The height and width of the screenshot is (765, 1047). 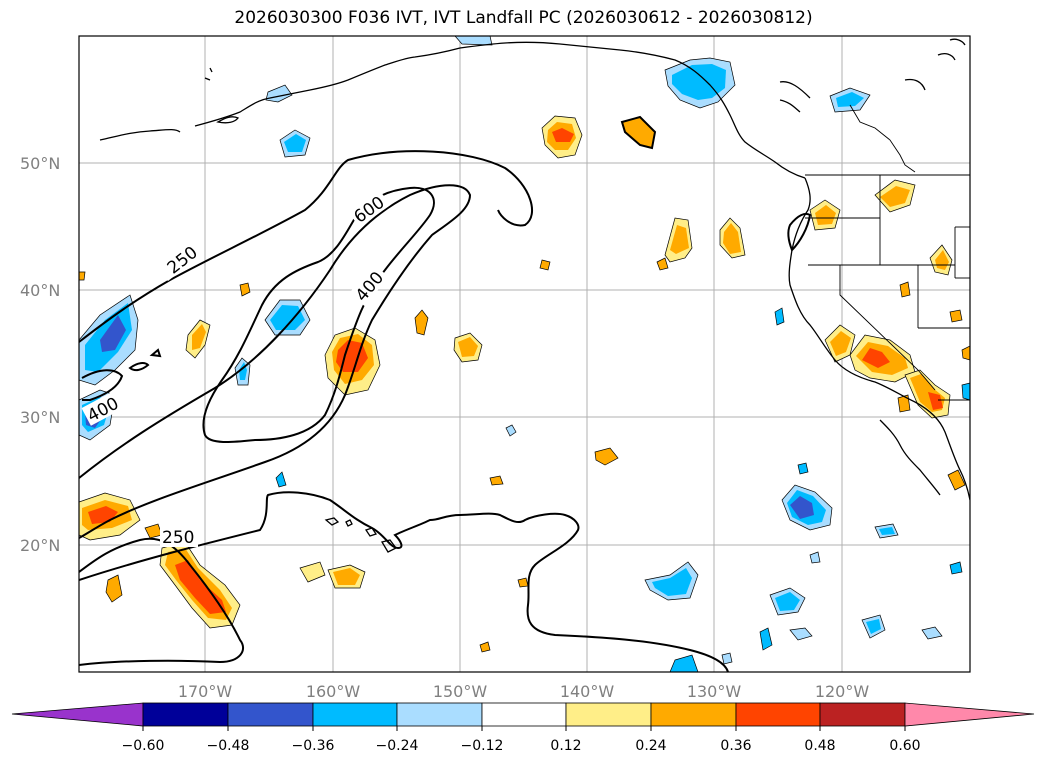 I want to click on lat-label-40n: 40°N, so click(x=40, y=290).